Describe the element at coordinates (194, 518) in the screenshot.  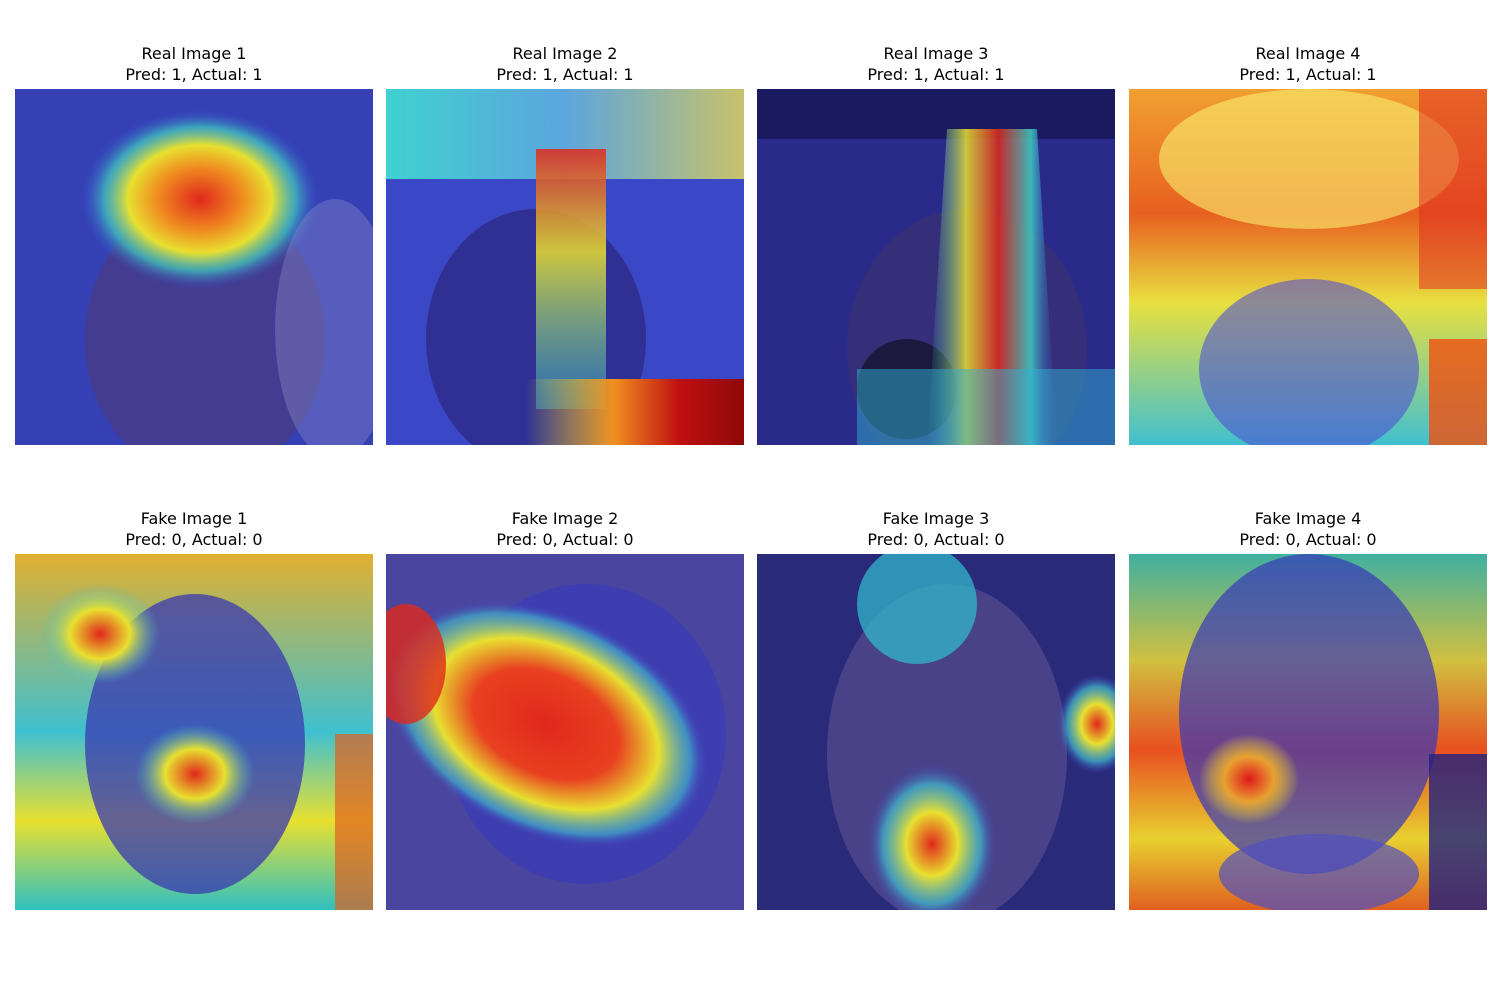
I see `panel-title: Fake Image 1` at that location.